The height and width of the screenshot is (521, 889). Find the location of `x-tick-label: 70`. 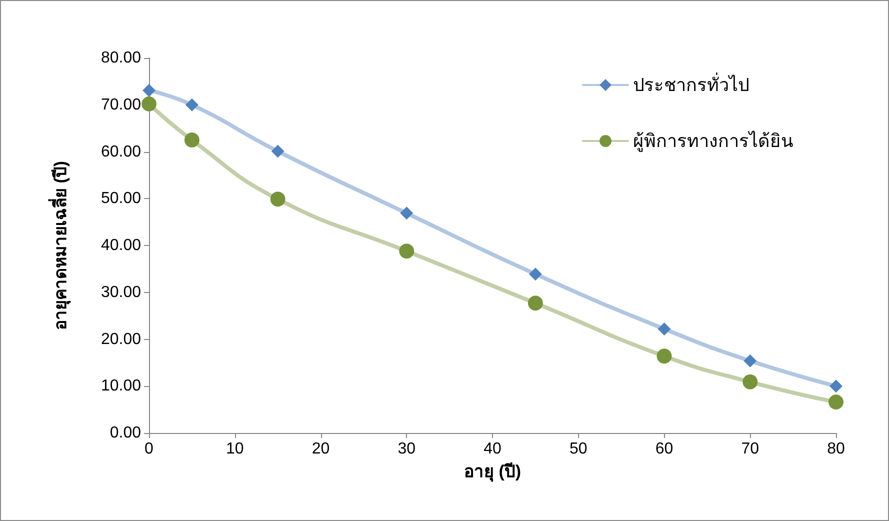

x-tick-label: 70 is located at coordinates (750, 449).